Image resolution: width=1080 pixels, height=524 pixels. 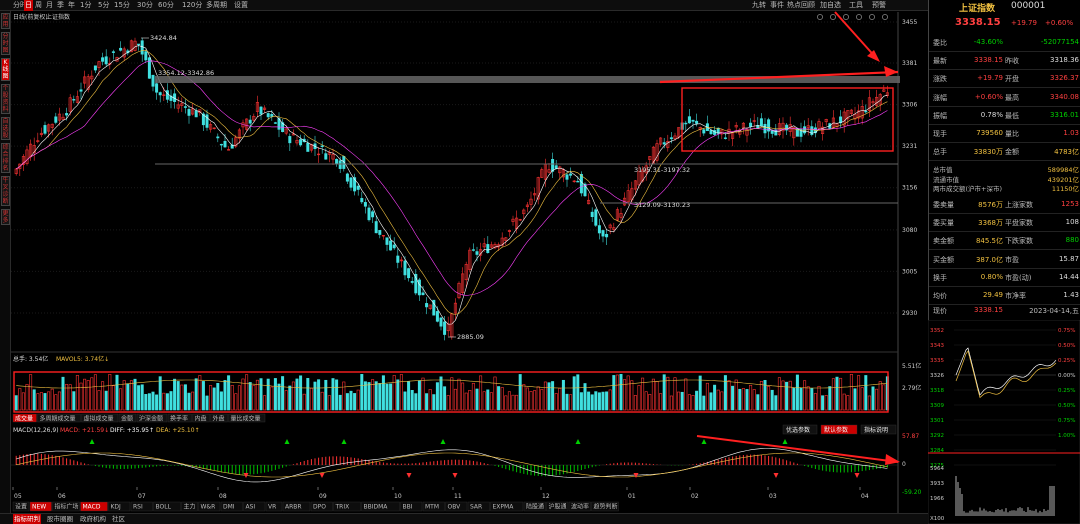 I want to click on indicator-tab-3: 金额, so click(x=127, y=418).